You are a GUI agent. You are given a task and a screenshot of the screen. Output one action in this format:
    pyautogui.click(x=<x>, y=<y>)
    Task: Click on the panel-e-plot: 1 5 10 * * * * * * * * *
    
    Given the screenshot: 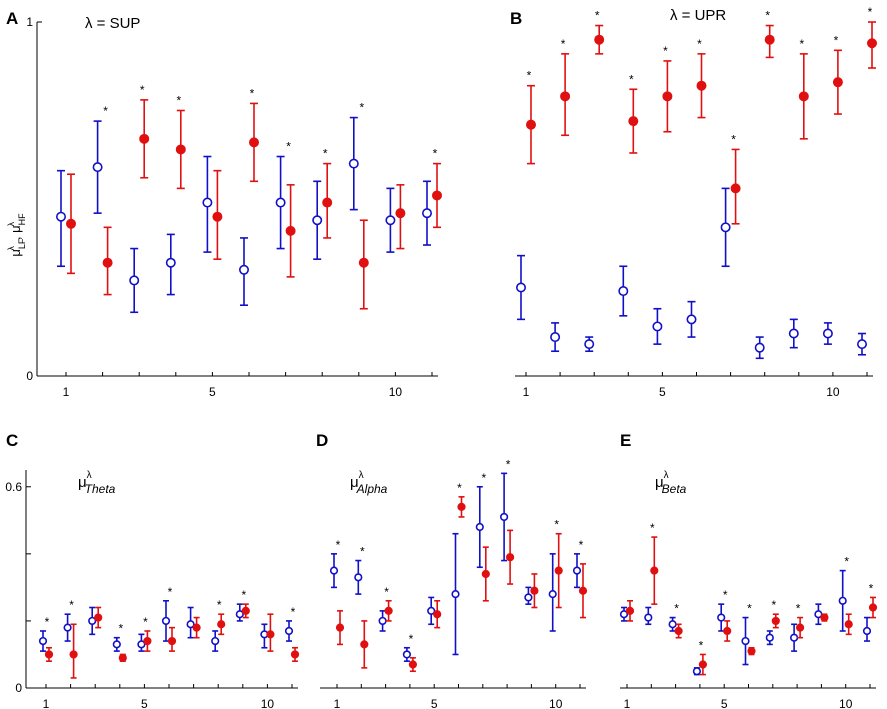 What is the action you would take?
    pyautogui.click(x=748, y=615)
    